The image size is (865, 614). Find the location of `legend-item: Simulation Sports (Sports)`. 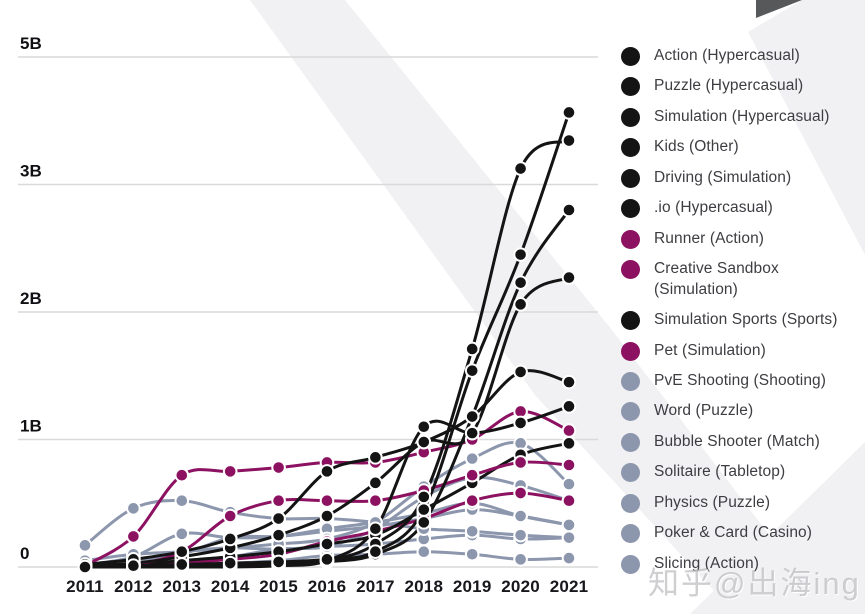

legend-item: Simulation Sports (Sports) is located at coordinates (743, 320).